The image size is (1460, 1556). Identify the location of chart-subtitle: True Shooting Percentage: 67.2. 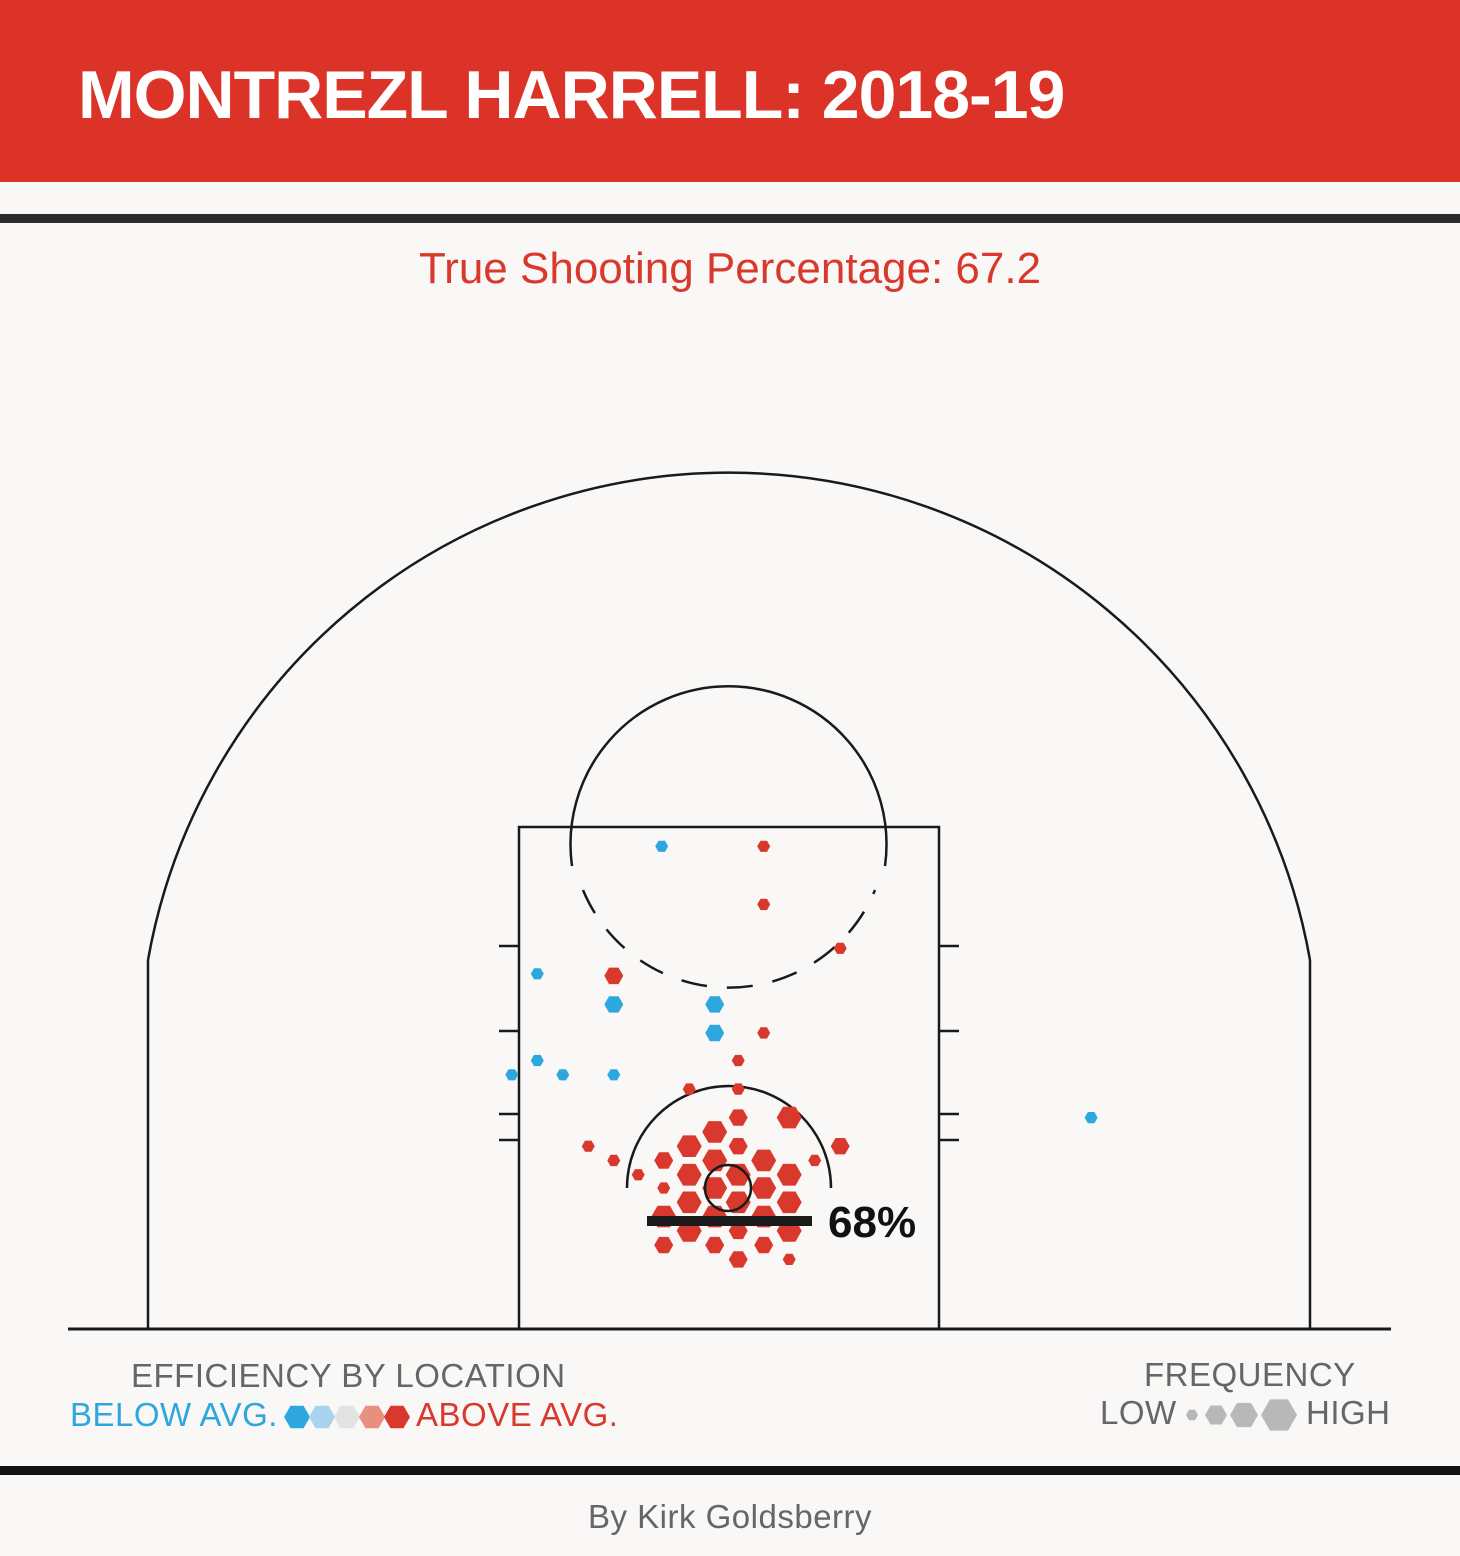
(730, 268).